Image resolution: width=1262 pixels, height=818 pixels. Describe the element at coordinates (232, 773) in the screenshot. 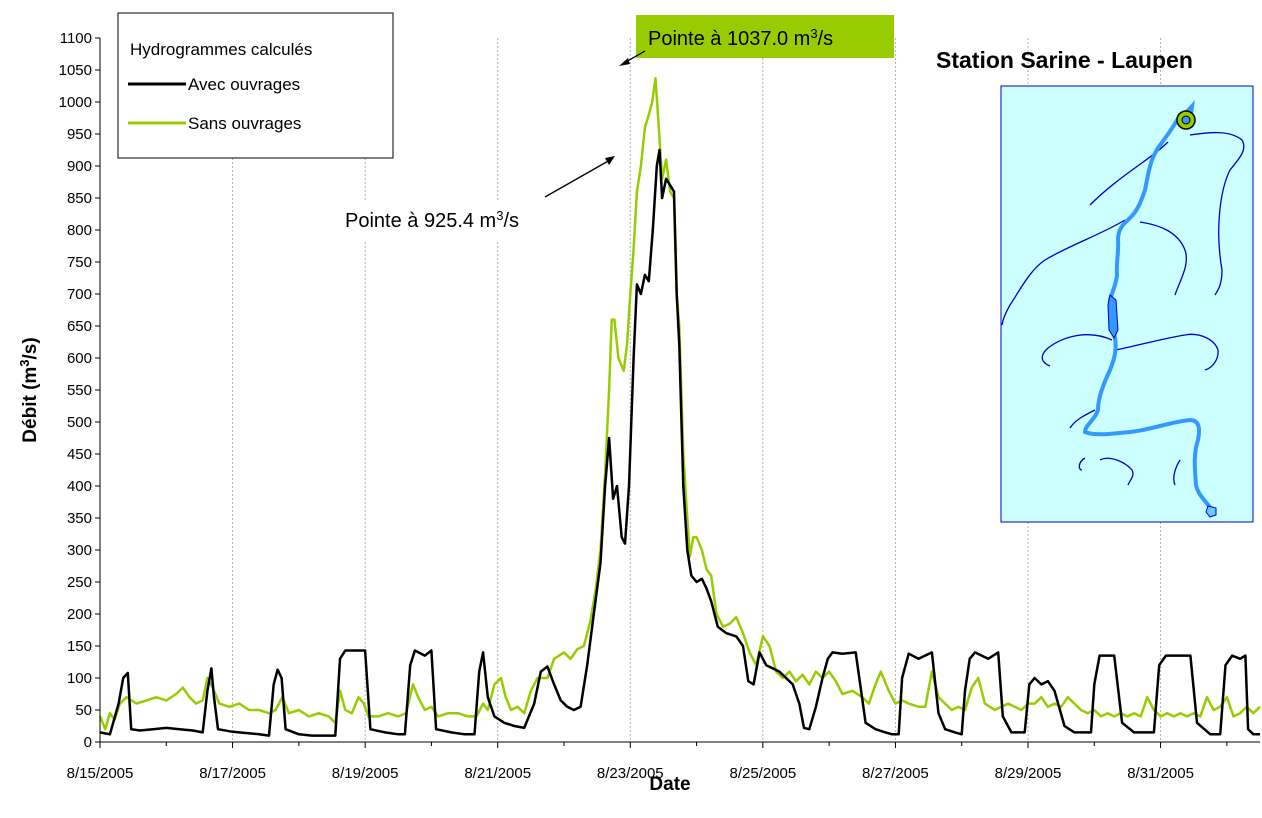

I see `x-tick-label: 8/17/2005` at that location.